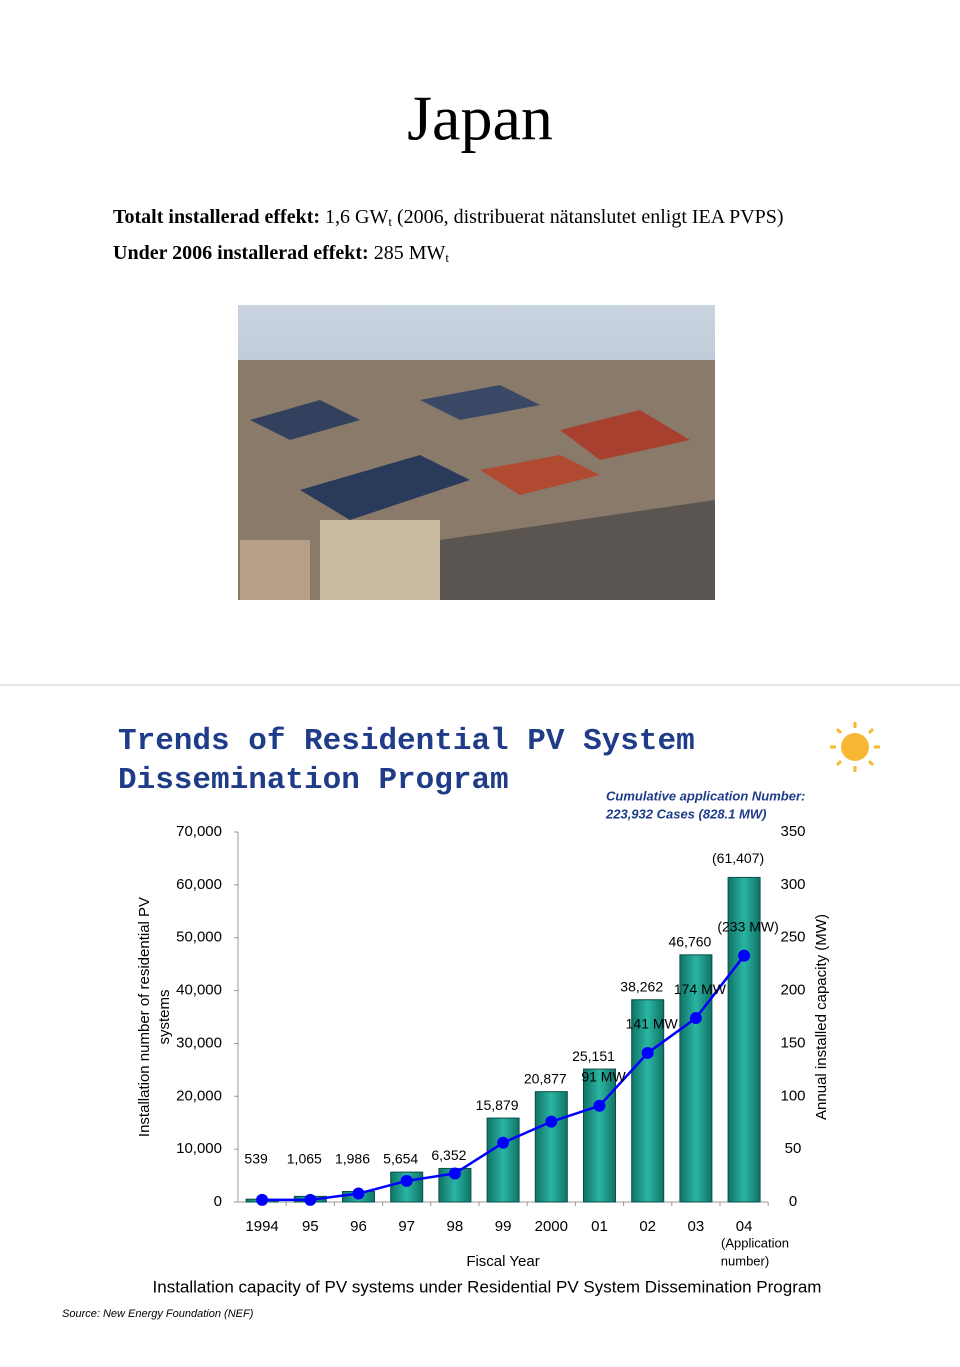 The image size is (960, 1367). What do you see at coordinates (480, 118) in the screenshot?
I see `page-title: Japan` at bounding box center [480, 118].